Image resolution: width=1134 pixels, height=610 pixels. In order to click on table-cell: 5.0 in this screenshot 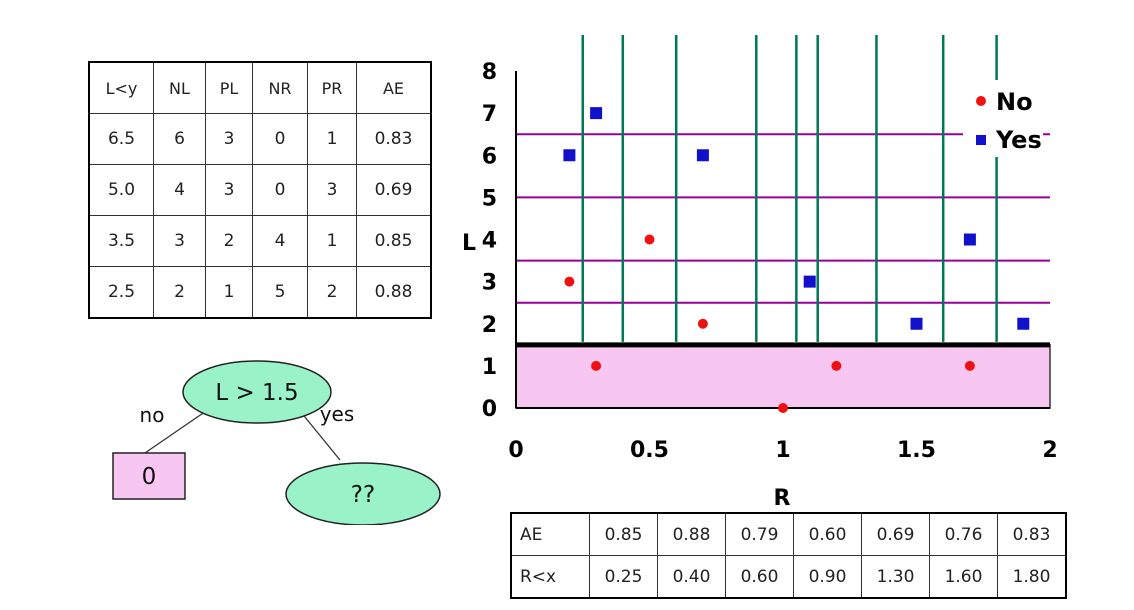, I will do `click(121, 190)`.